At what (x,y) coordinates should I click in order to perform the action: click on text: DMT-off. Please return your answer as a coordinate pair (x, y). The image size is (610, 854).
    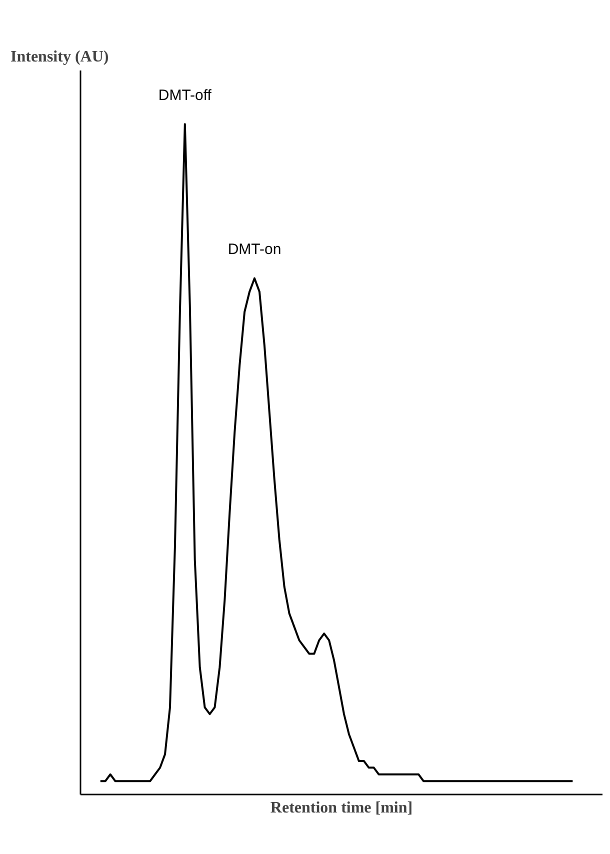
    Looking at the image, I should click on (185, 95).